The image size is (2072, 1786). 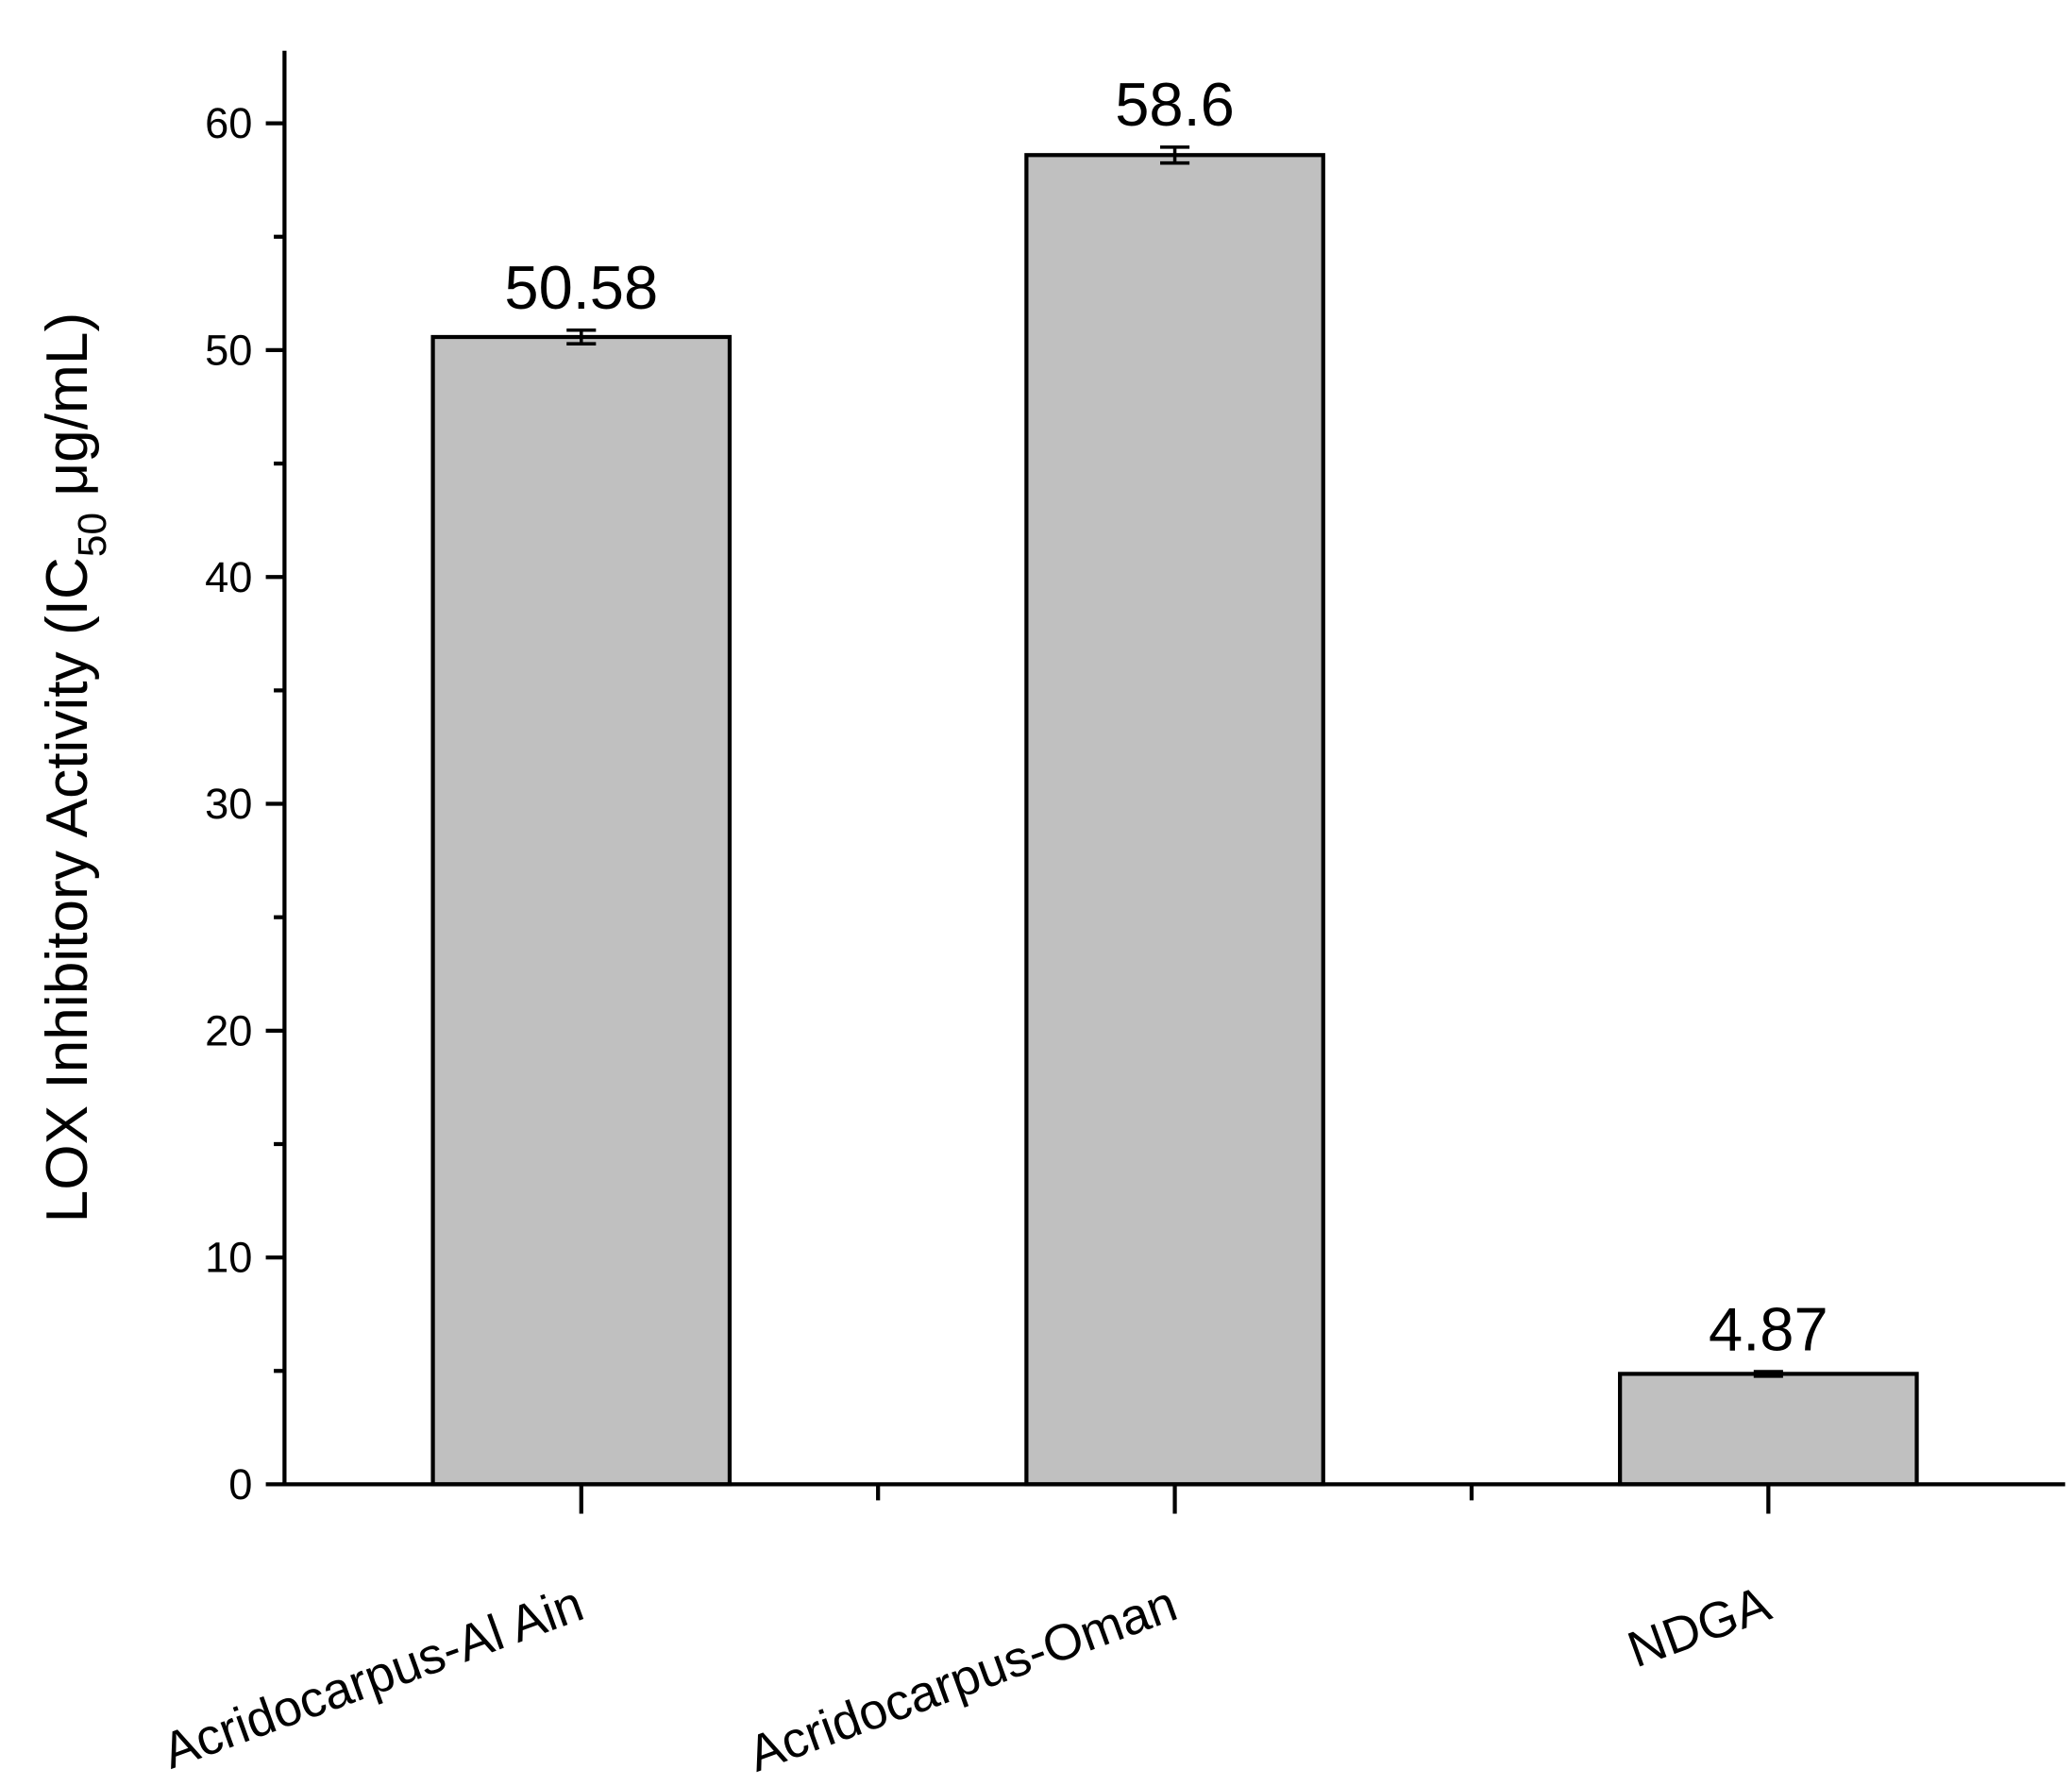 What do you see at coordinates (240, 1484) in the screenshot?
I see `y-tick-label: 0` at bounding box center [240, 1484].